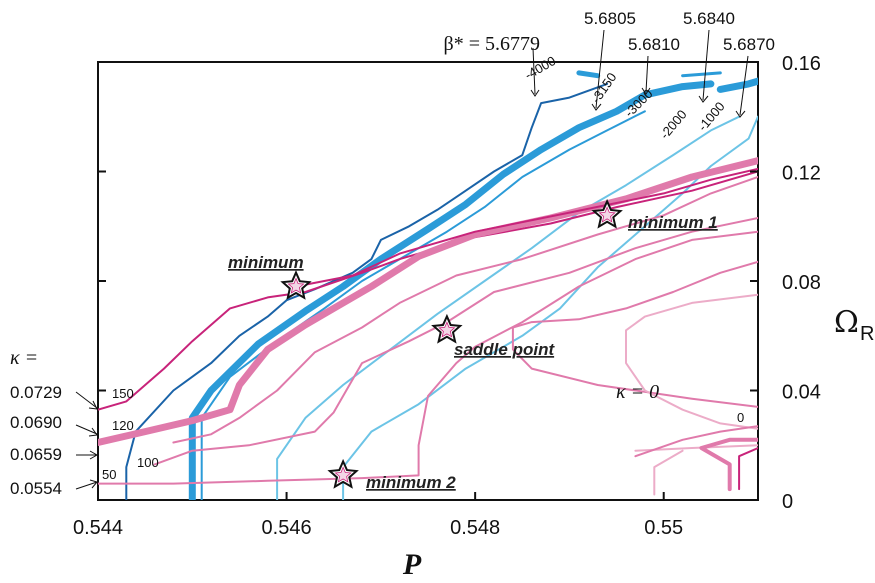 The image size is (875, 583). I want to click on kappa-label-2: 0.0659, so click(36, 454).